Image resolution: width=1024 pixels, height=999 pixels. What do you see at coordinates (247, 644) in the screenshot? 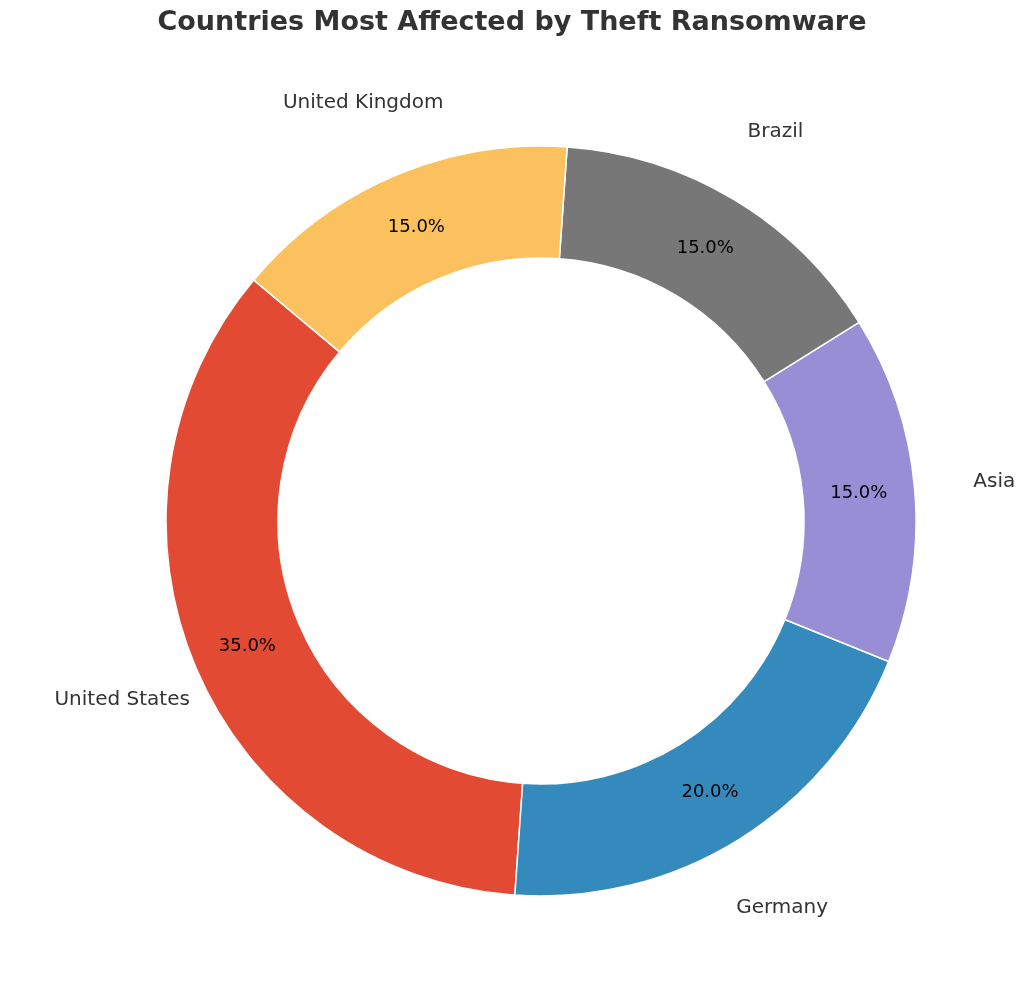
I see `data-label: 35.0%` at bounding box center [247, 644].